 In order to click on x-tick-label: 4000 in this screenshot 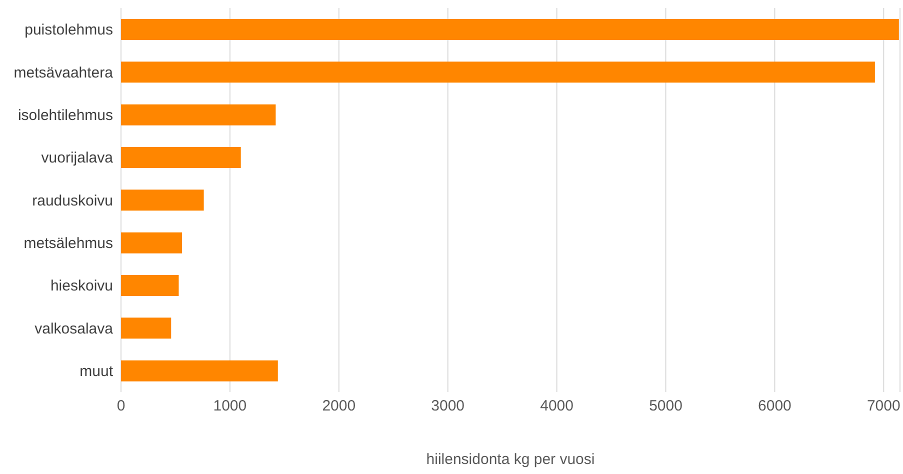, I will do `click(557, 406)`.